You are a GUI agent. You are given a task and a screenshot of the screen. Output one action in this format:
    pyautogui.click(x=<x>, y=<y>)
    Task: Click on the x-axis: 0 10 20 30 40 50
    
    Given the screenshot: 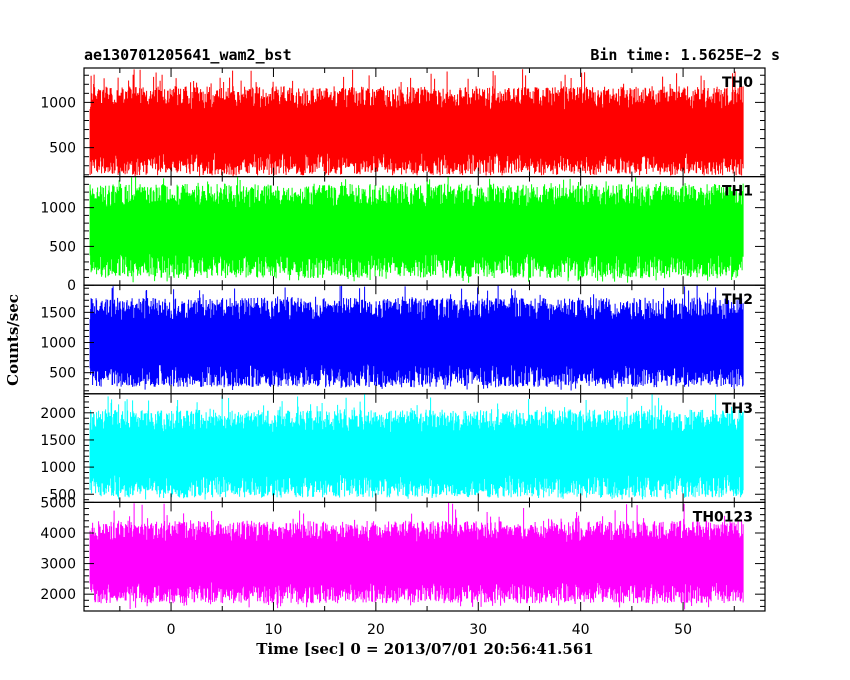 What is the action you would take?
    pyautogui.click(x=429, y=630)
    